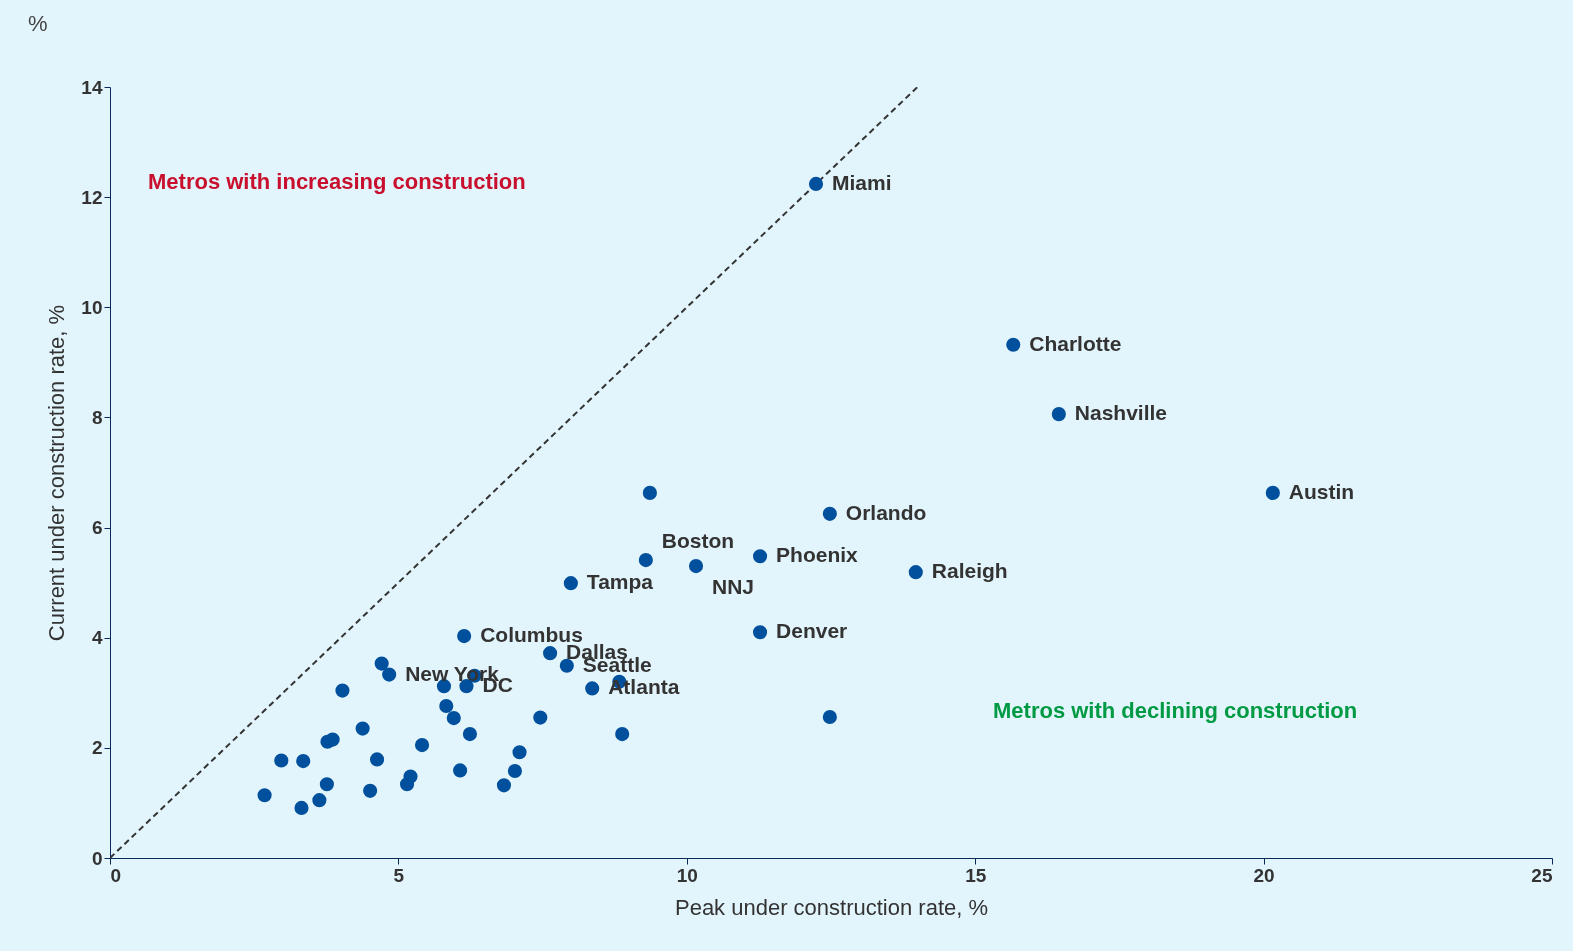  I want to click on x-tick-label: 0, so click(116, 875).